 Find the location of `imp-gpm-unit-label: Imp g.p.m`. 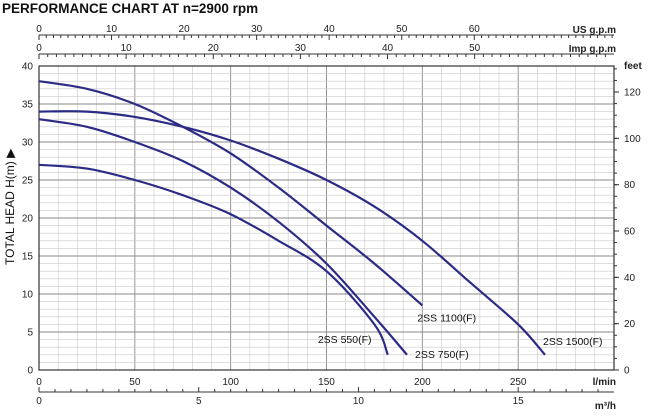

imp-gpm-unit-label: Imp g.p.m is located at coordinates (592, 49).